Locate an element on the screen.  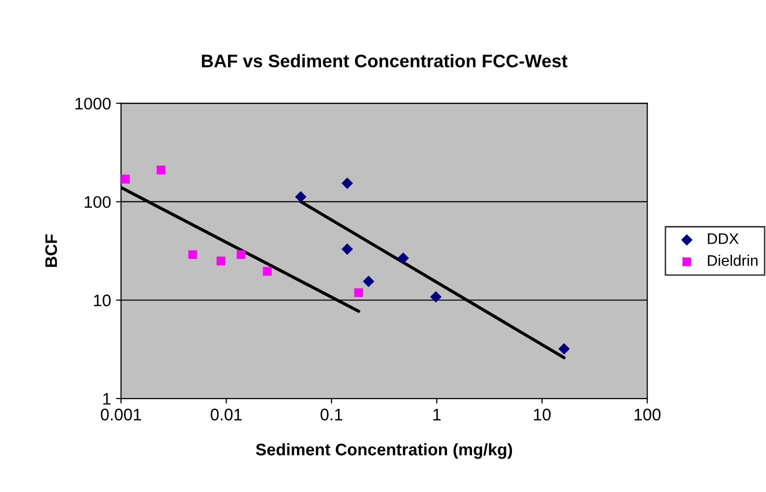
chart-title: BAF vs Sediment Concentration FCC-West is located at coordinates (385, 61).